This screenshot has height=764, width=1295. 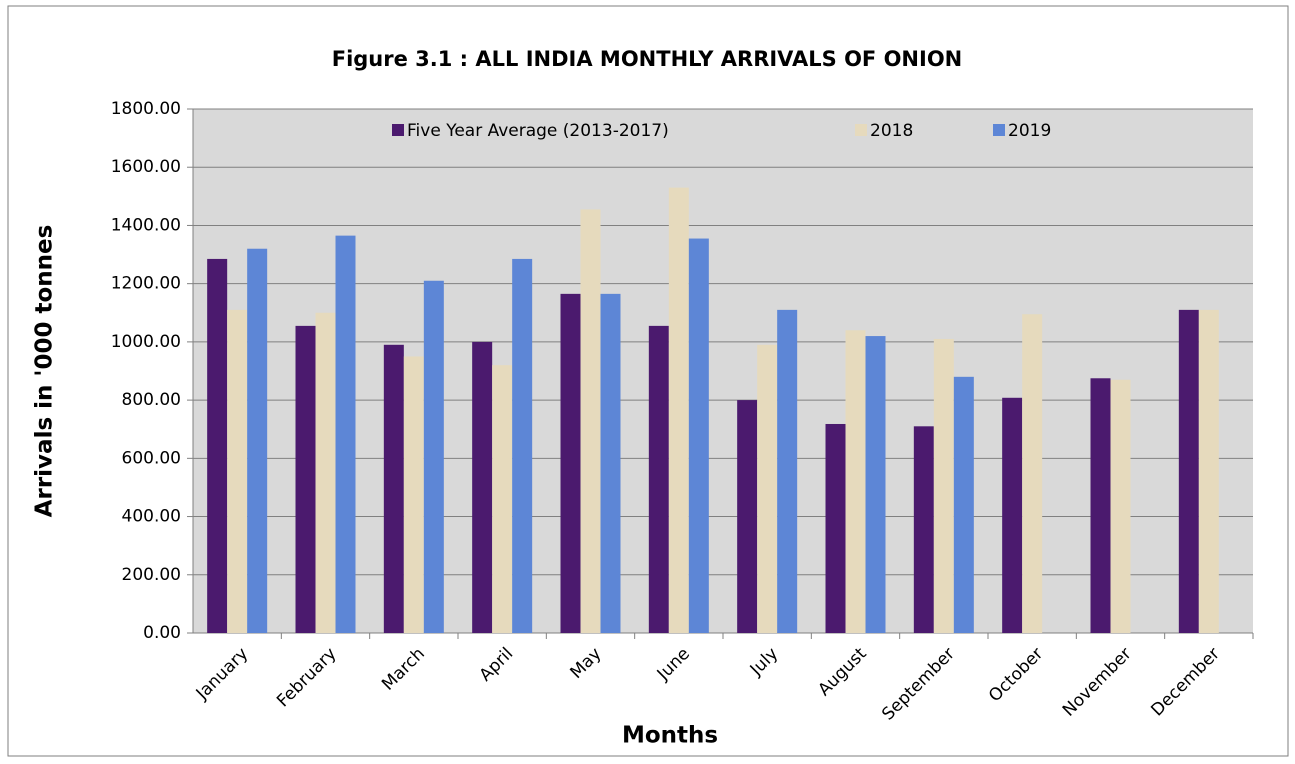 I want to click on y-tick-label: 1400.00, so click(x=146, y=225).